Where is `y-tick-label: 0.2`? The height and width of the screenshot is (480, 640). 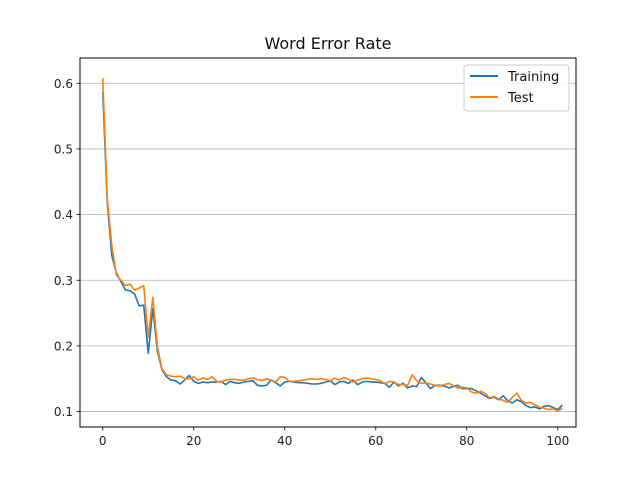
y-tick-label: 0.2 is located at coordinates (63, 346).